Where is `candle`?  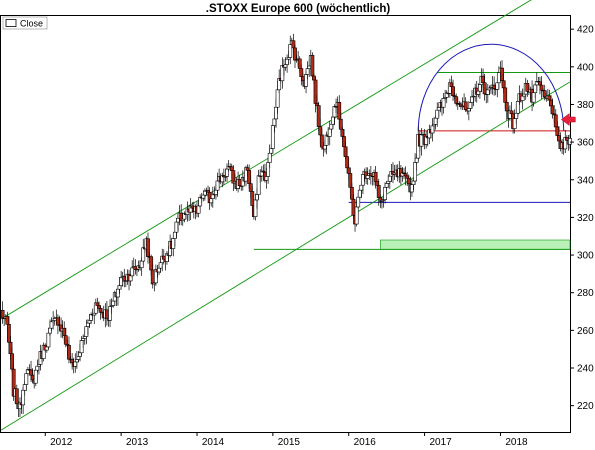 candle is located at coordinates (312, 65).